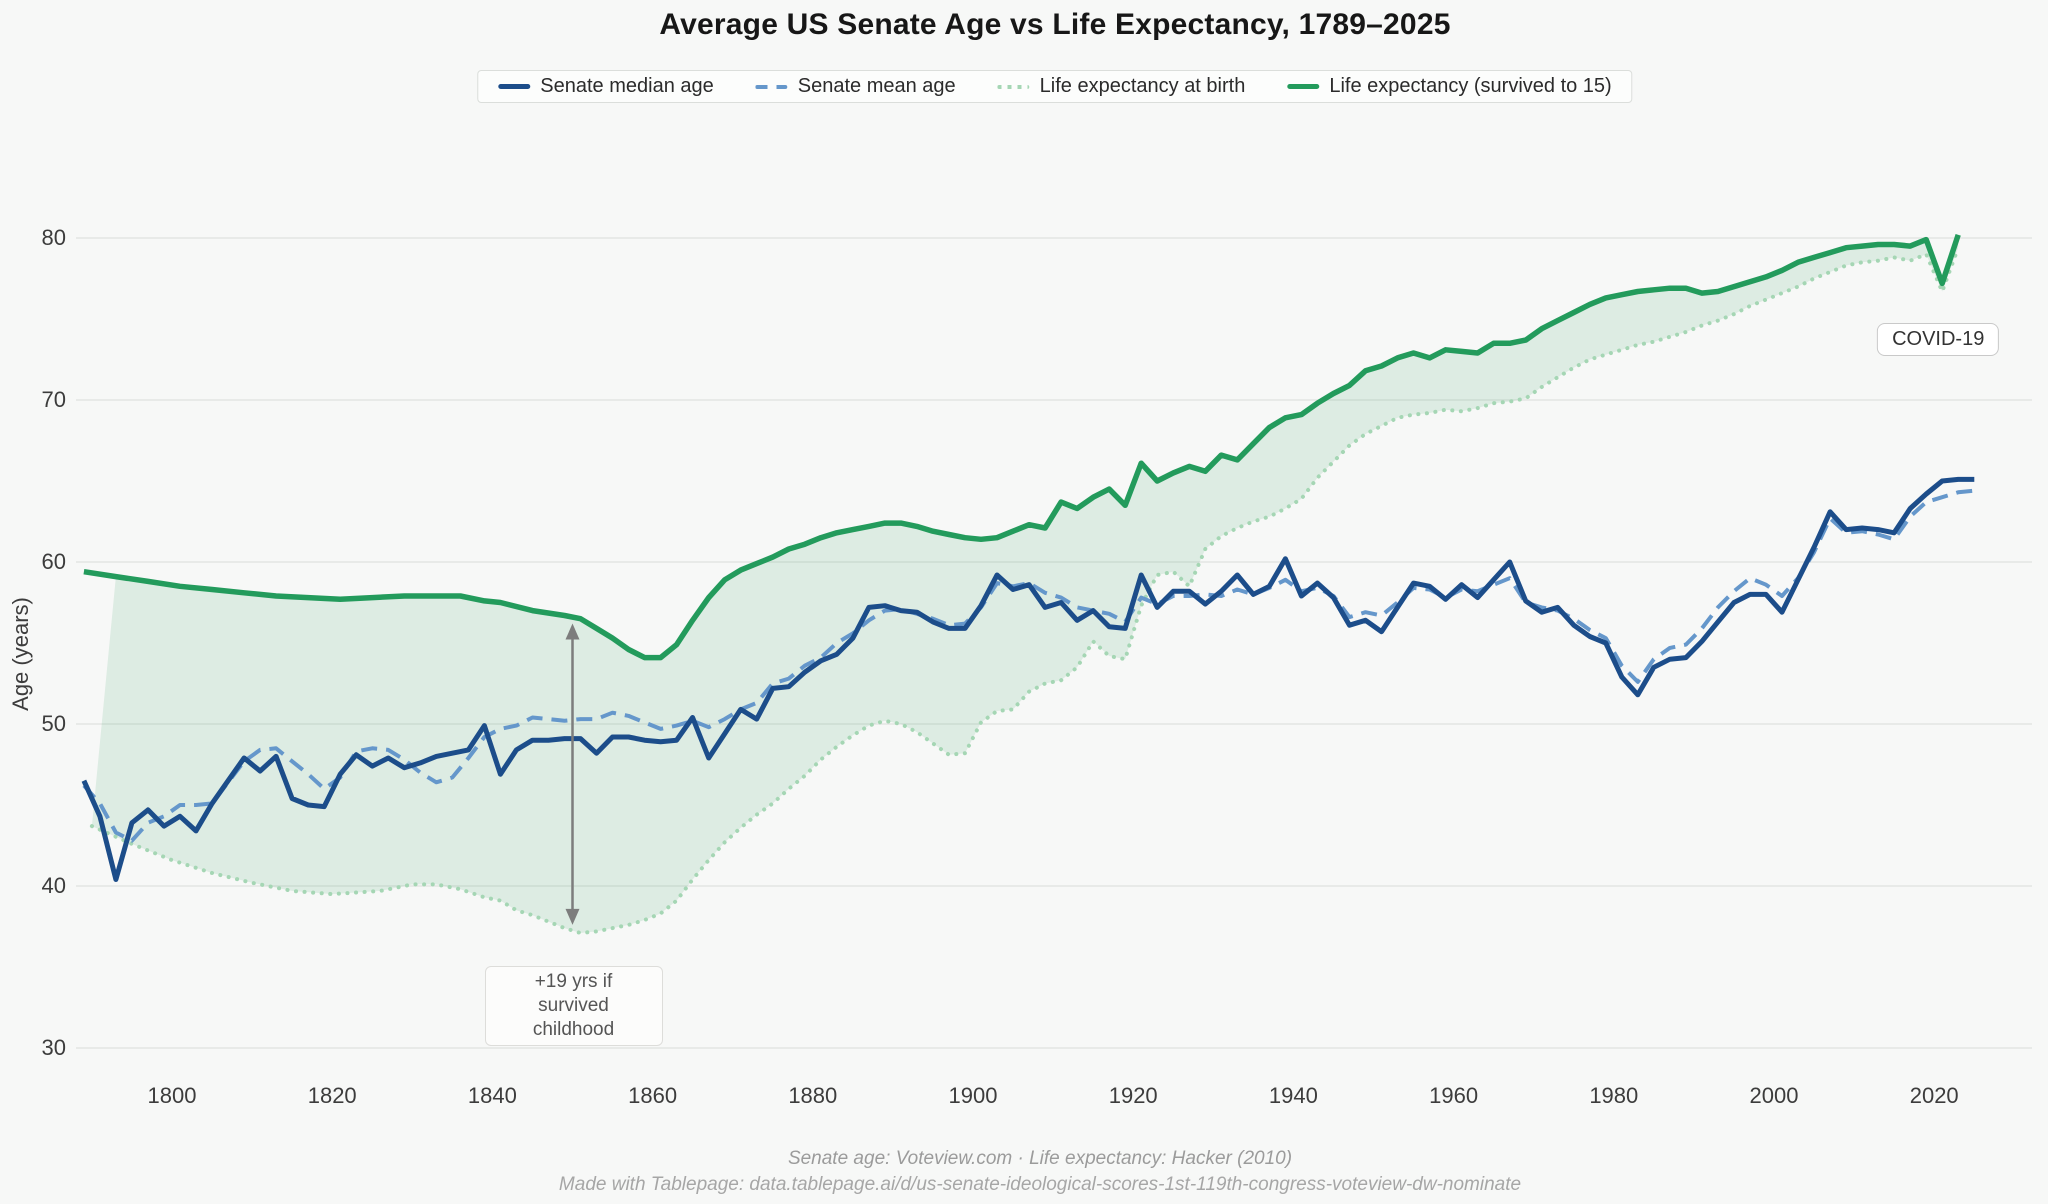  I want to click on legend-label: Senate median age, so click(627, 86).